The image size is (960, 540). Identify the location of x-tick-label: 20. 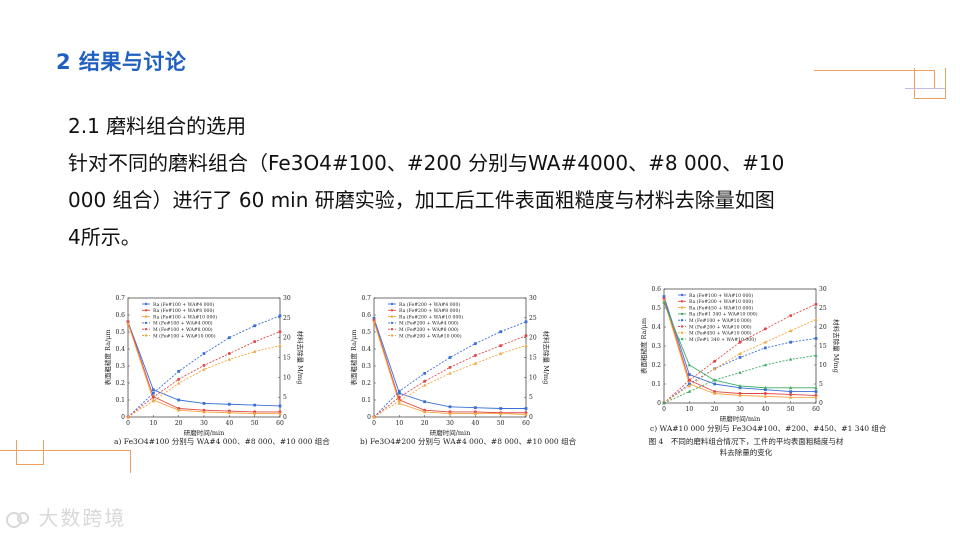
(715, 409).